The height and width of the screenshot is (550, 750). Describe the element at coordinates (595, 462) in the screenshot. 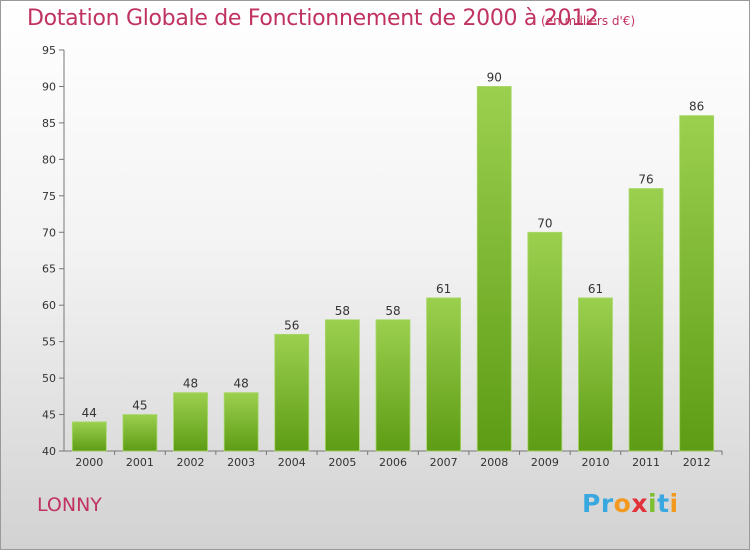

I see `x-tick-label: 2010` at that location.